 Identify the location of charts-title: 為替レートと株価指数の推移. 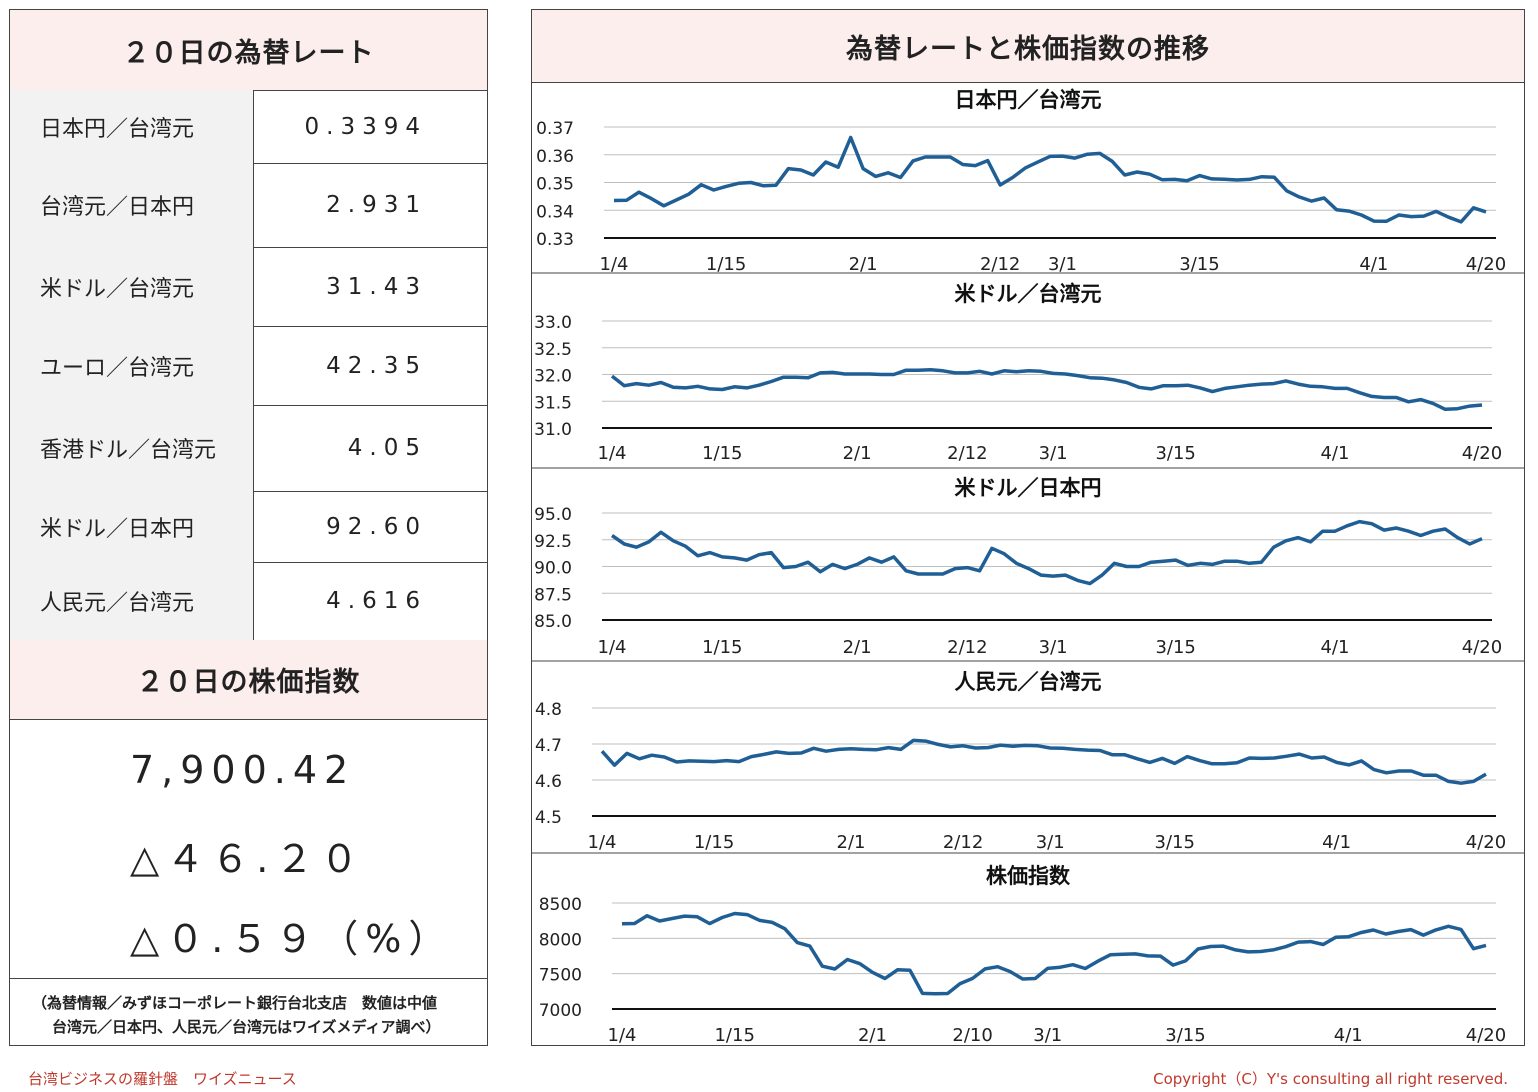
(1028, 46).